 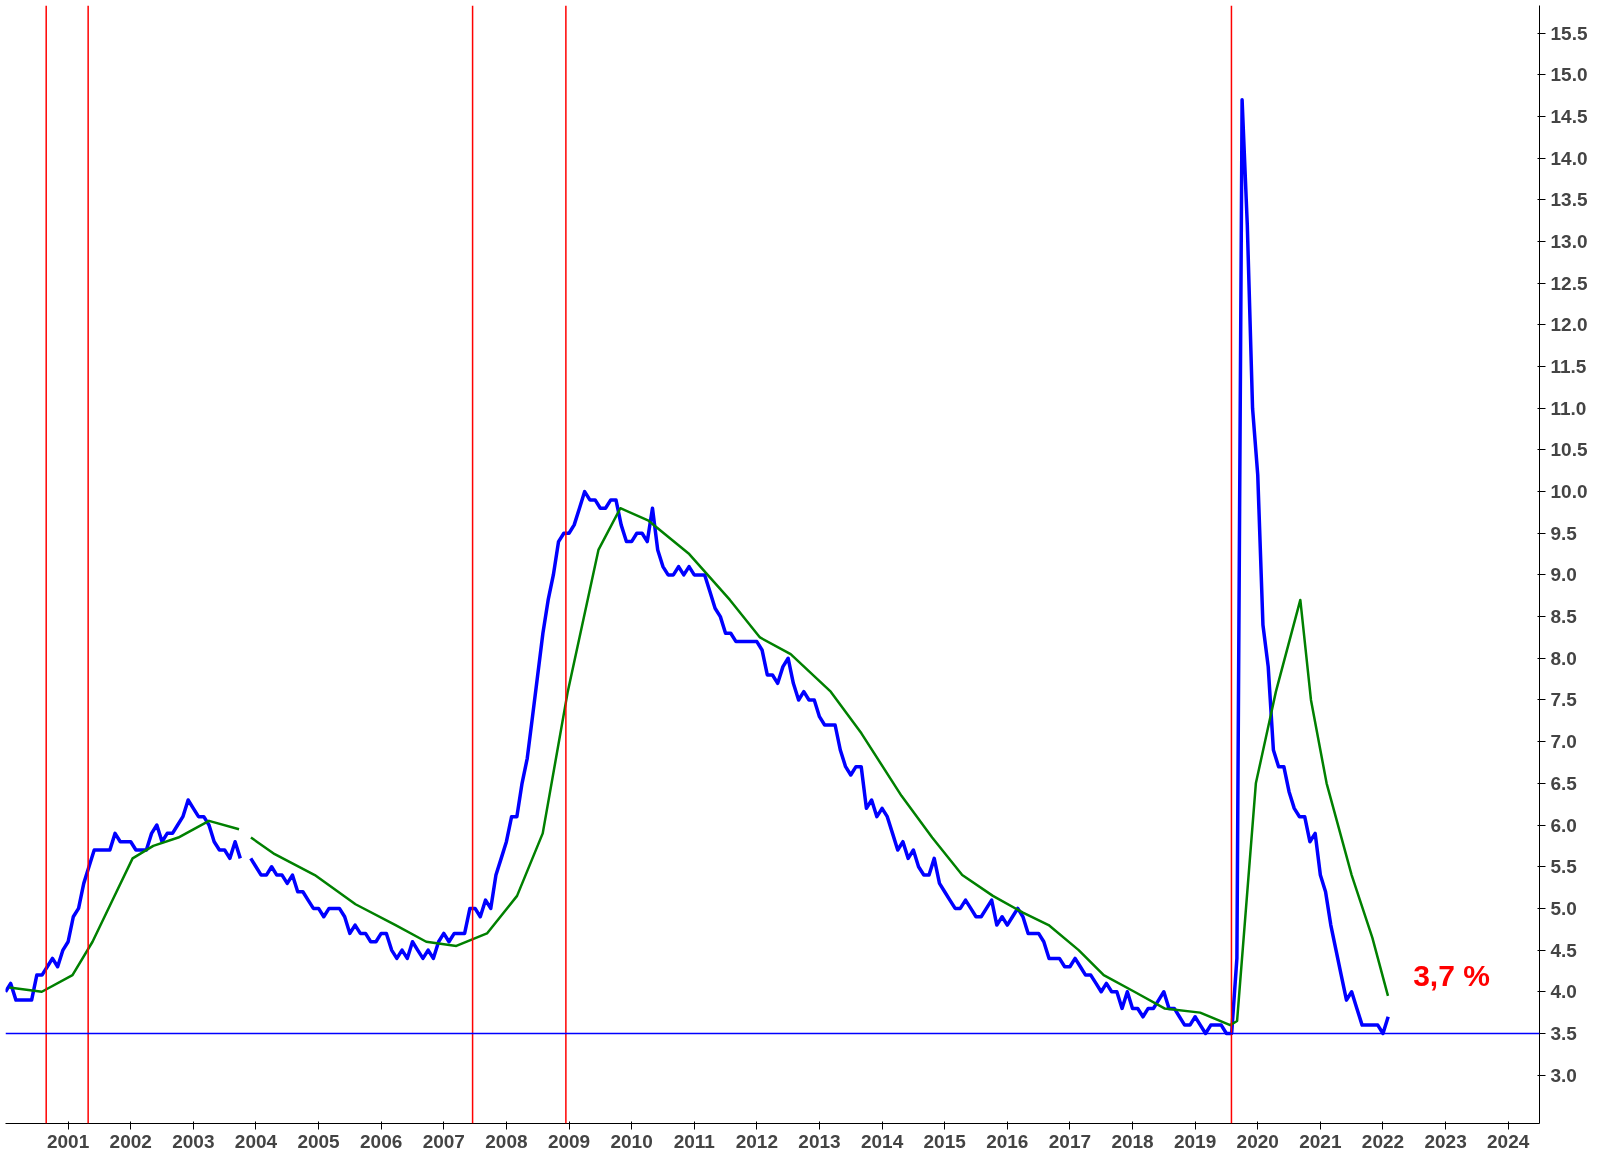 I want to click on y-tick-label: 15.0, so click(x=1569, y=75).